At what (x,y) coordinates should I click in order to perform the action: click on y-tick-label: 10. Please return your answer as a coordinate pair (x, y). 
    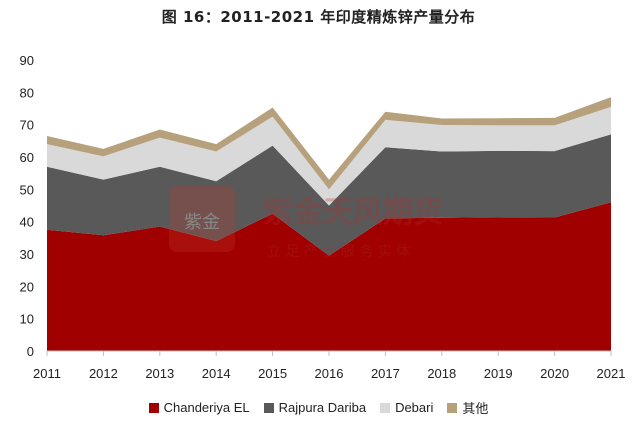
    Looking at the image, I should click on (27, 319).